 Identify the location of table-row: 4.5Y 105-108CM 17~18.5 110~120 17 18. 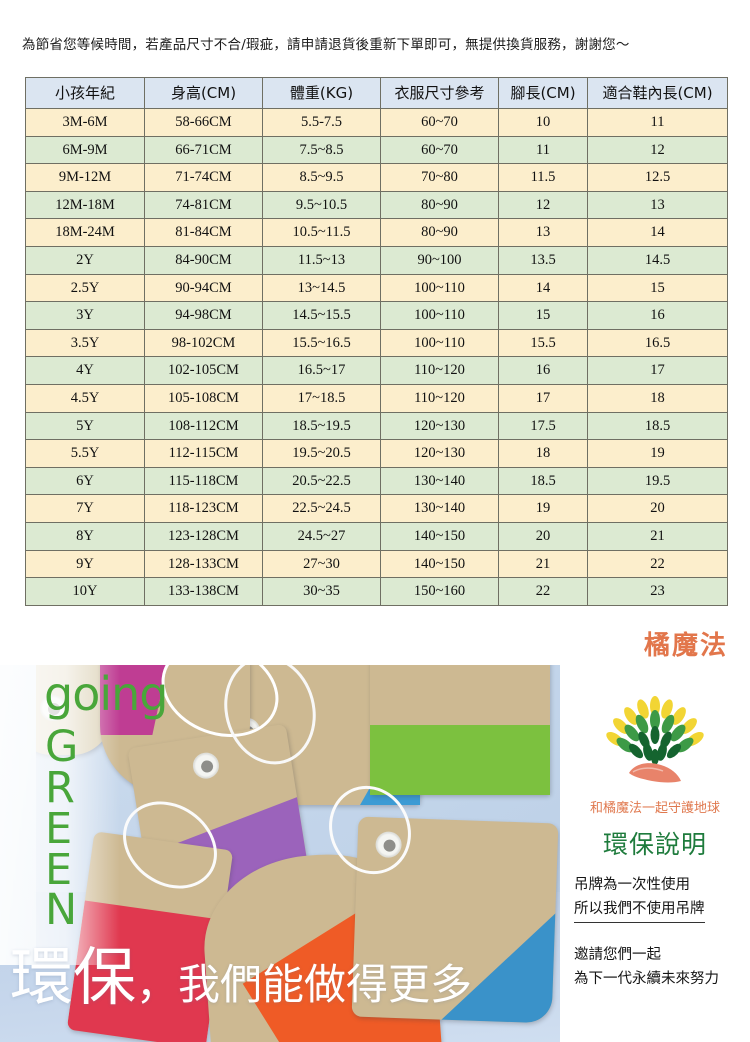
(376, 398).